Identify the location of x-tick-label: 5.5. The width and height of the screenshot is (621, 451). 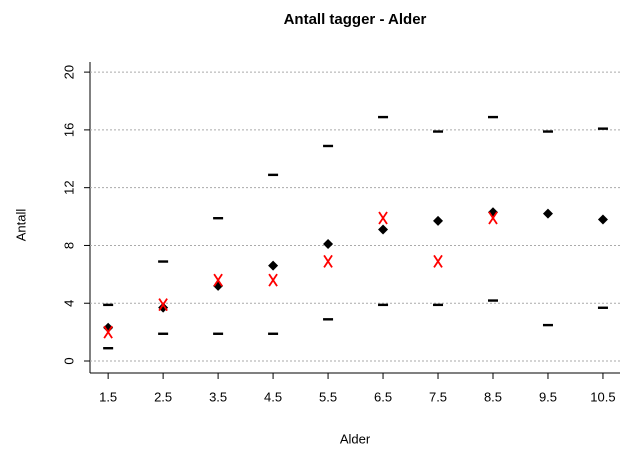
(328, 396).